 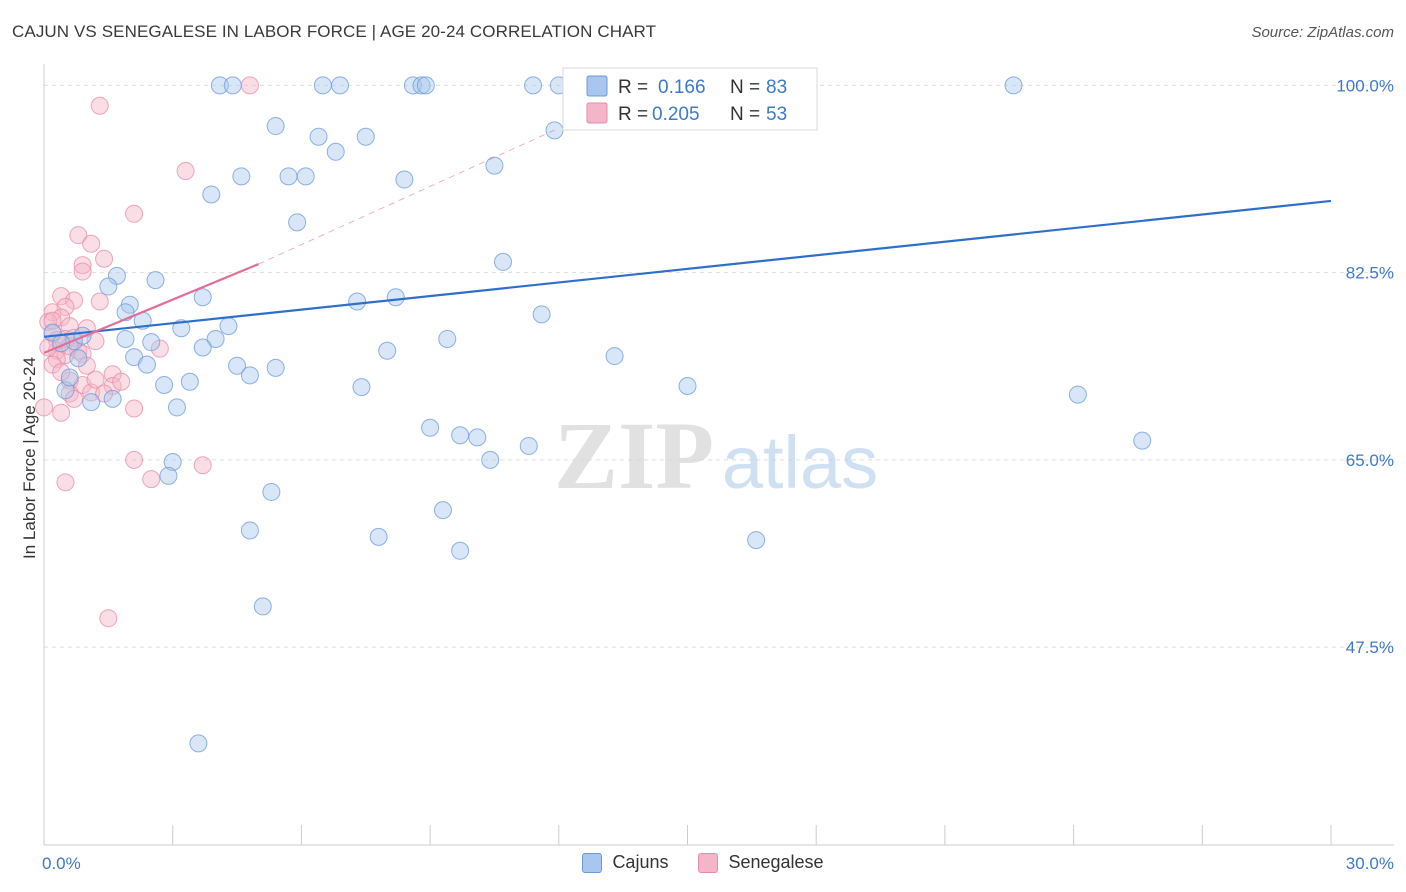 I want to click on legend-cajuns-r-value: 0.166, so click(x=682, y=87).